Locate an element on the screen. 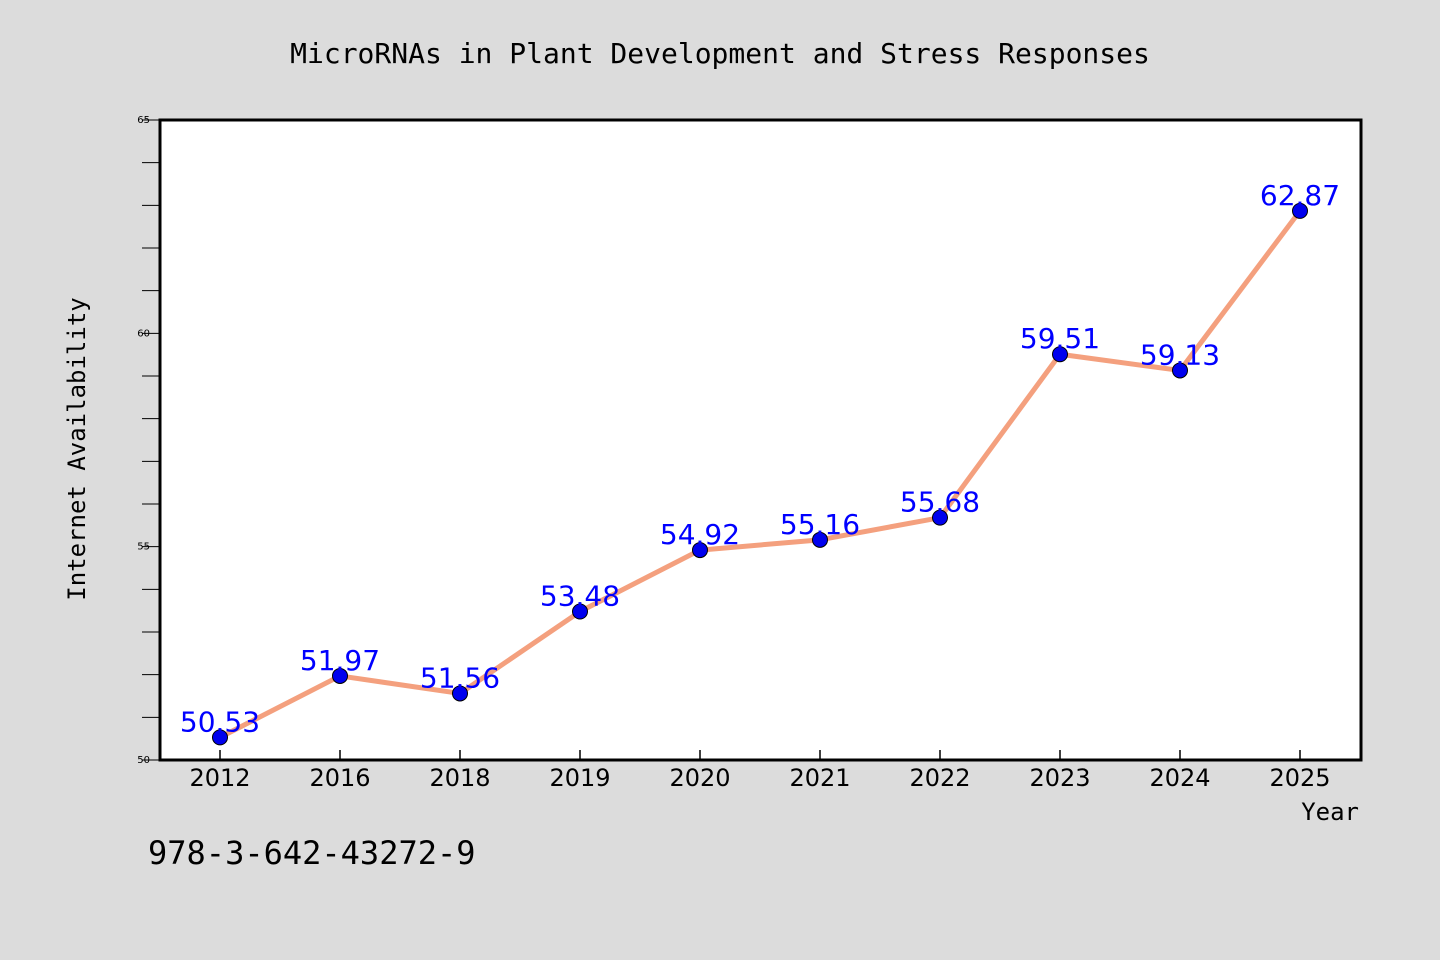  x-tick-label: 2019 is located at coordinates (579, 778).